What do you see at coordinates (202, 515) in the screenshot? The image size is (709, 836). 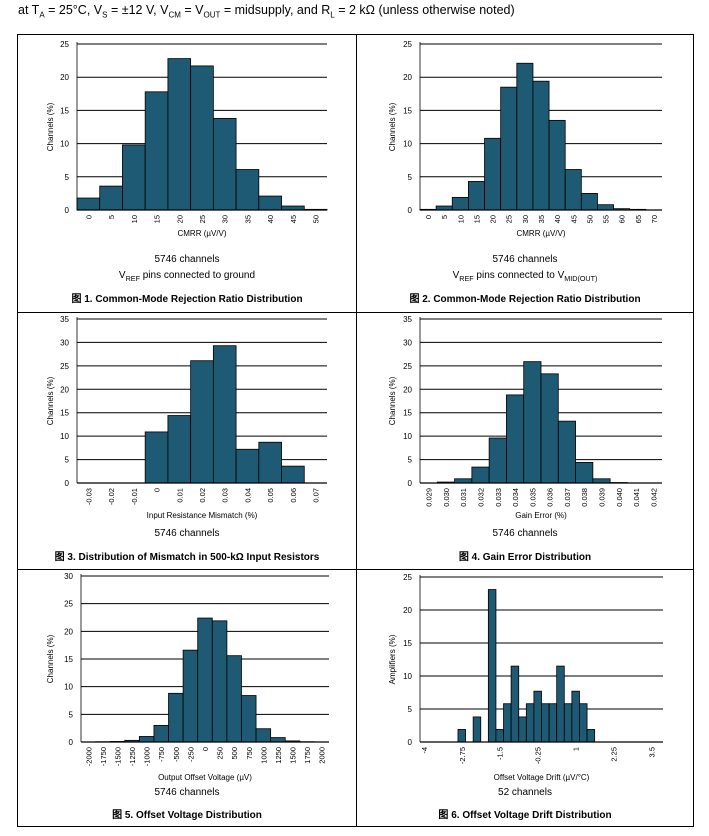 I see `x-axis-title: Input Resistance Mismatch (%)` at bounding box center [202, 515].